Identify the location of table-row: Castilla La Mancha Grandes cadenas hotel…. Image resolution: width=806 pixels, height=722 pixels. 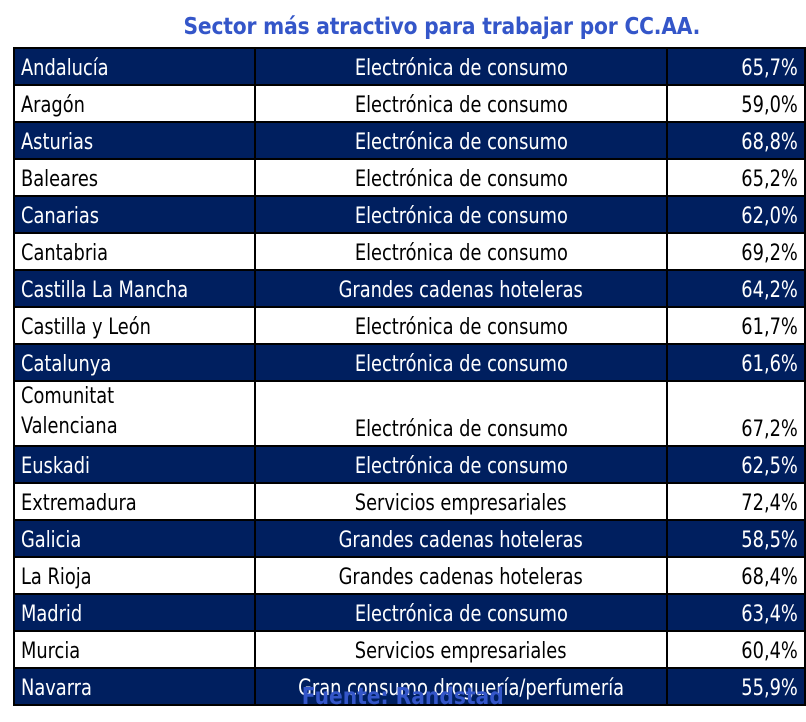
(409, 288).